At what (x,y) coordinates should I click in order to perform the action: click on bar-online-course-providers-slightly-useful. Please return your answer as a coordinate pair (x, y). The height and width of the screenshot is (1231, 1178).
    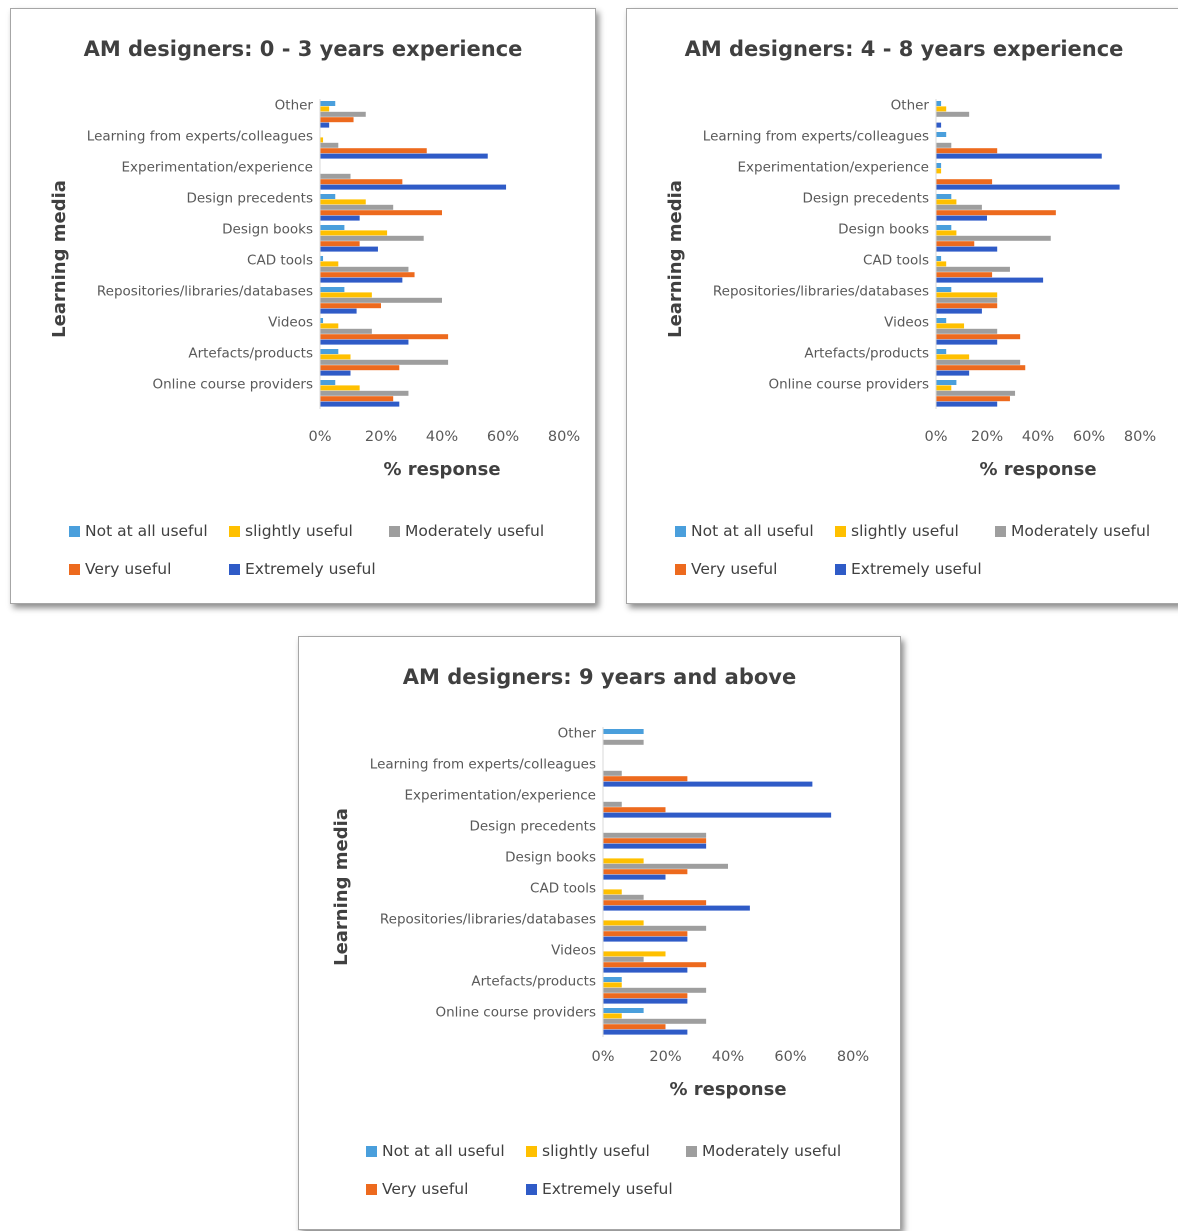
    Looking at the image, I should click on (612, 1016).